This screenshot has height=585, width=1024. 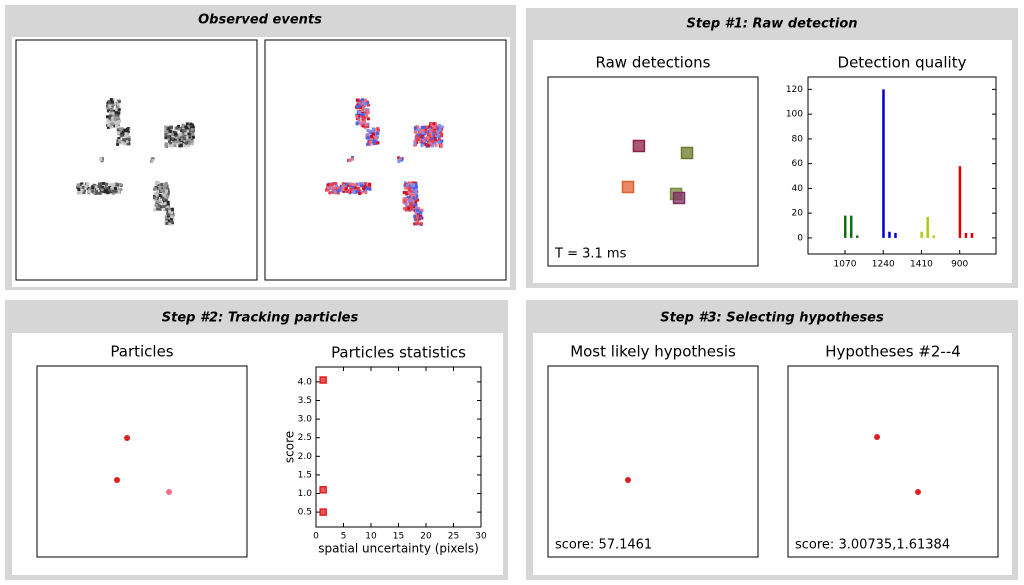 I want to click on y-tick-label: 80, so click(x=798, y=139).